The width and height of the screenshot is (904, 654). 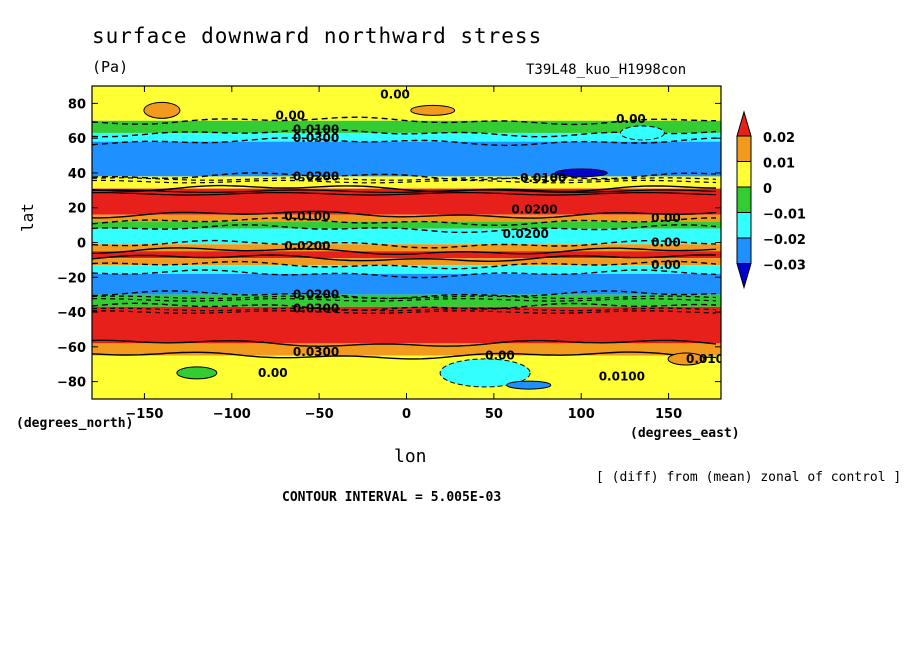 I want to click on x-tick-label: 100, so click(x=581, y=414).